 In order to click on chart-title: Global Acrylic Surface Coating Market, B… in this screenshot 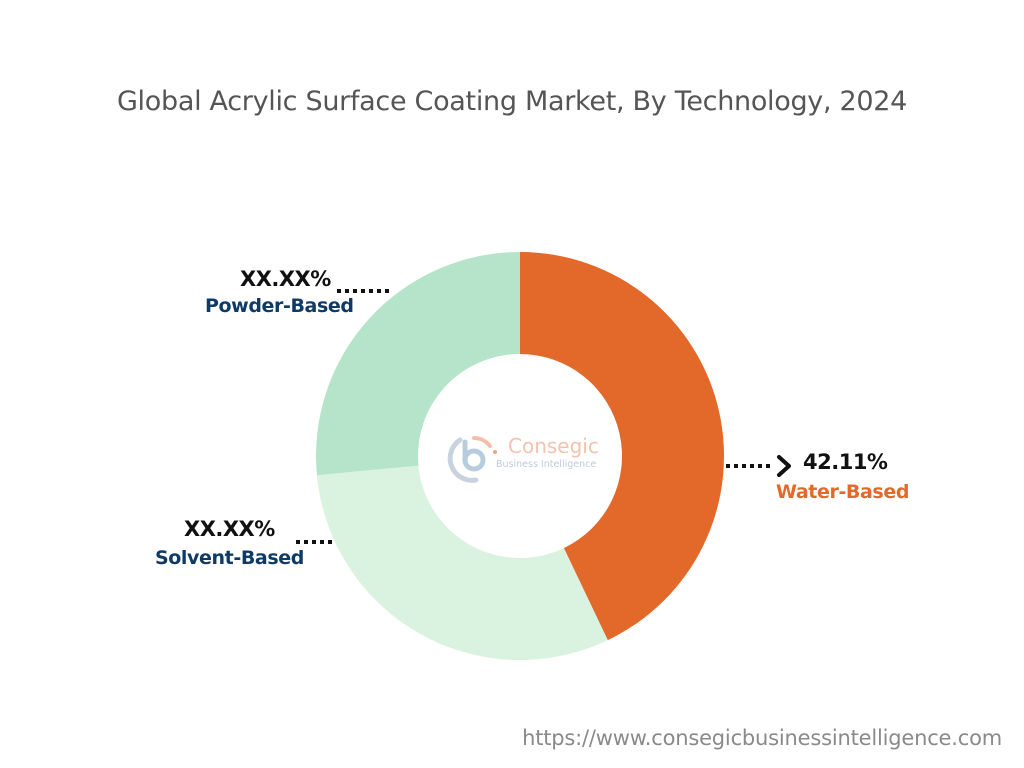, I will do `click(512, 101)`.